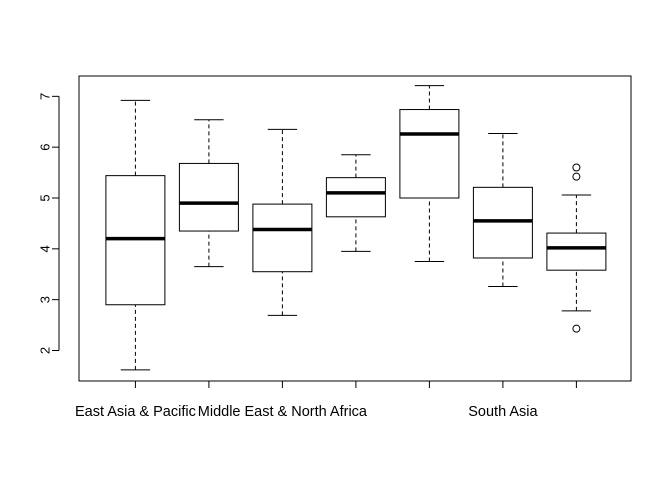 This screenshot has width=672, height=485. What do you see at coordinates (45, 248) in the screenshot?
I see `y-tick-label: 4` at bounding box center [45, 248].